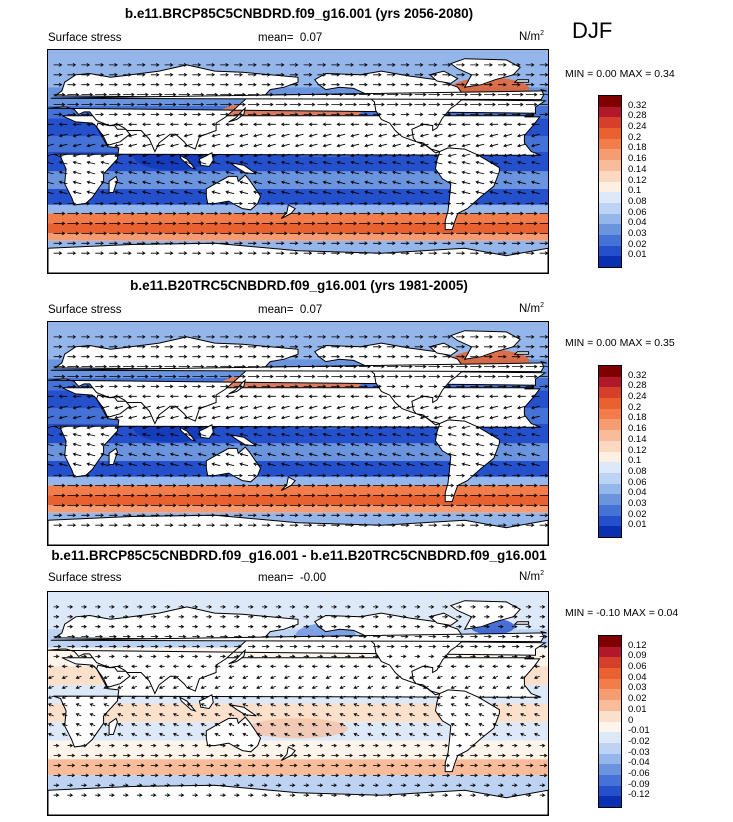 The height and width of the screenshot is (822, 733). What do you see at coordinates (637, 233) in the screenshot?
I see `panel-1-colorbar-tick: 0.03` at bounding box center [637, 233].